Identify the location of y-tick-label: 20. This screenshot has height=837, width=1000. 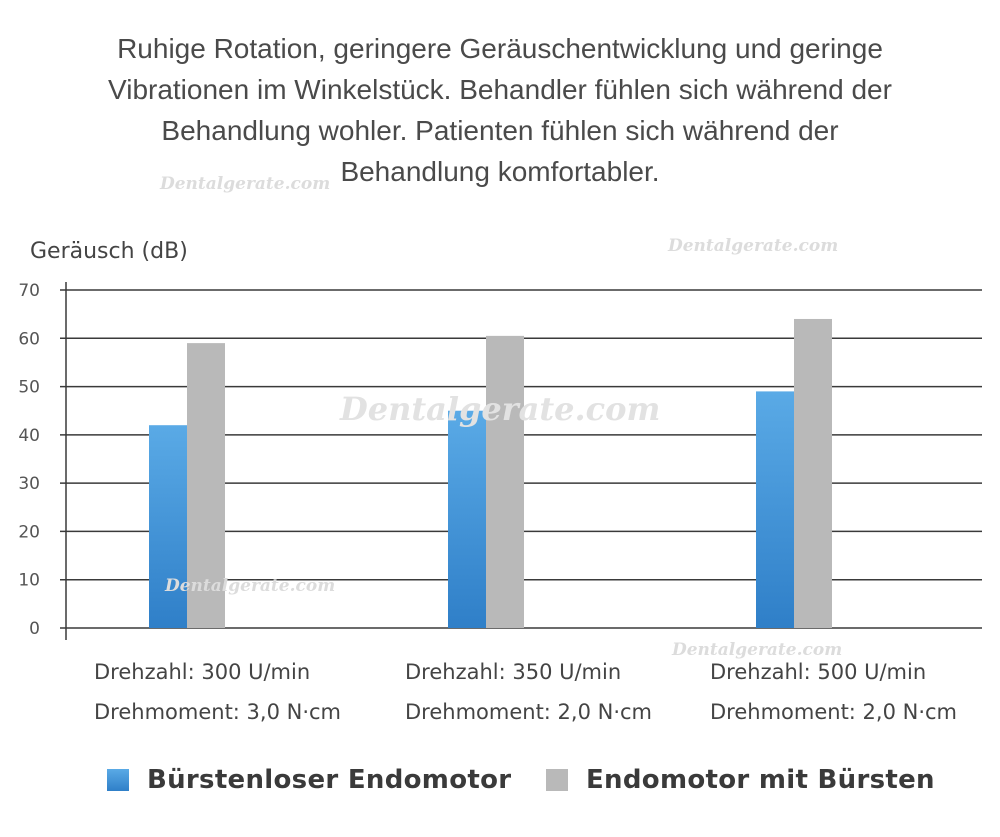
(29, 532).